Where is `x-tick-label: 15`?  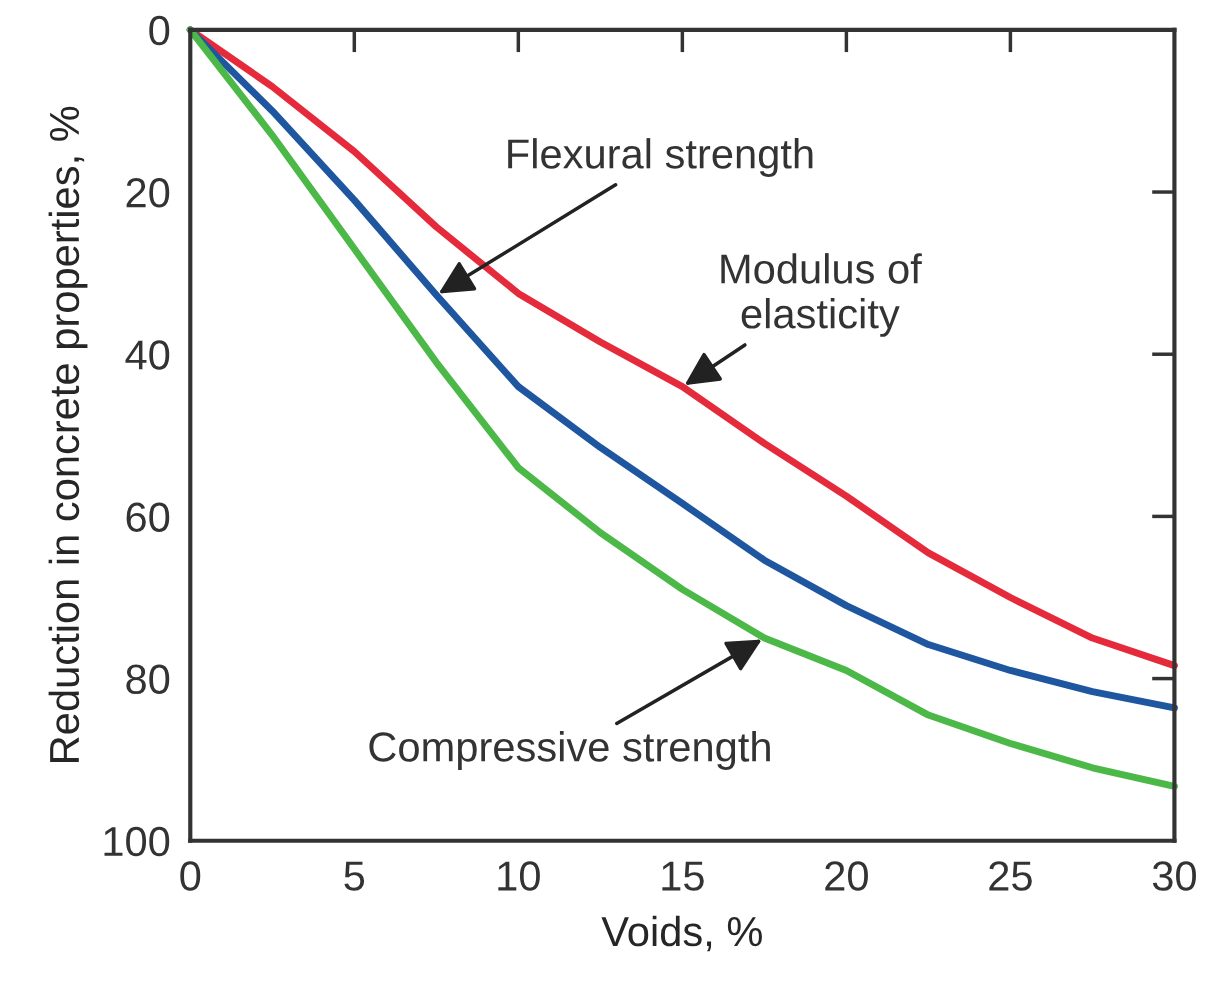
x-tick-label: 15 is located at coordinates (683, 876).